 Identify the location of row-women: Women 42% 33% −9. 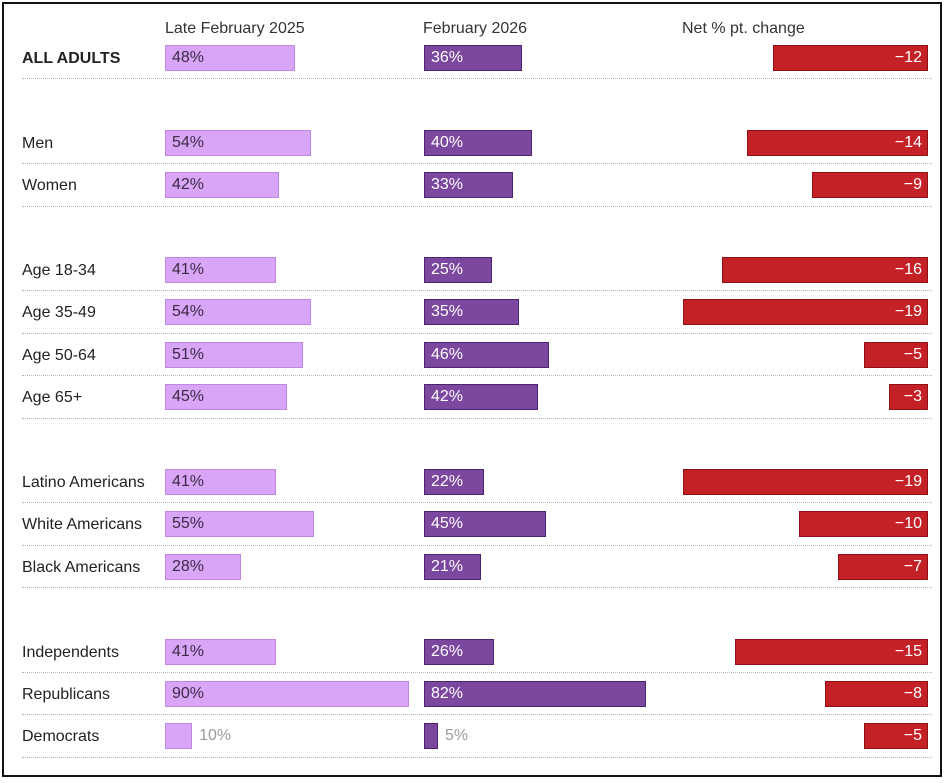
(477, 185).